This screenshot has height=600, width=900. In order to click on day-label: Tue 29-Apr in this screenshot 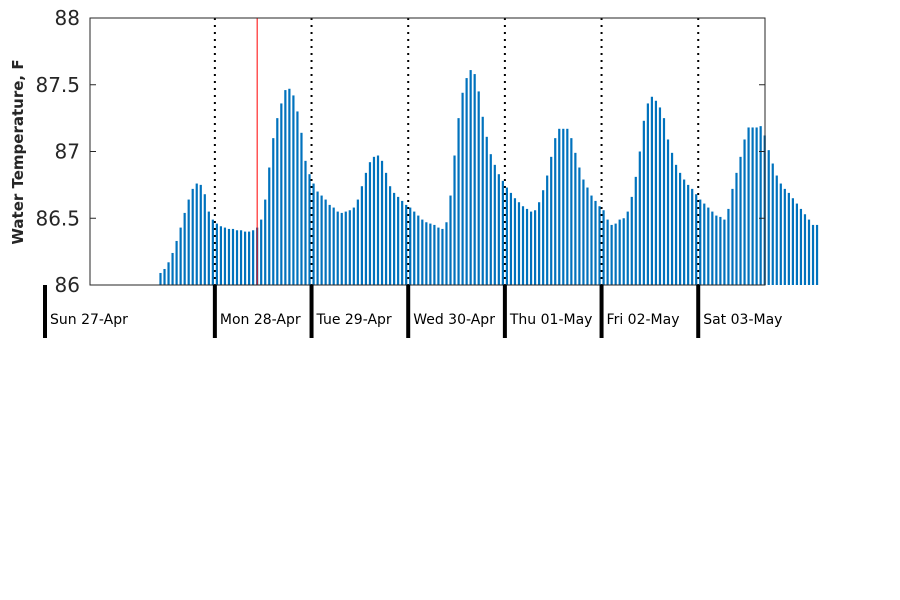, I will do `click(354, 320)`.